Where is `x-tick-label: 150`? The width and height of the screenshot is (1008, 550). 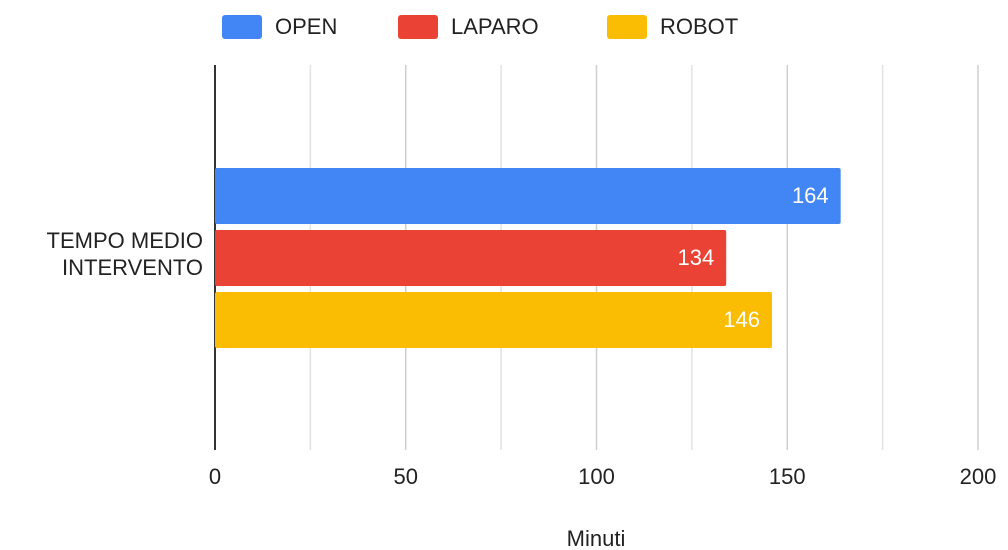
x-tick-label: 150 is located at coordinates (787, 476).